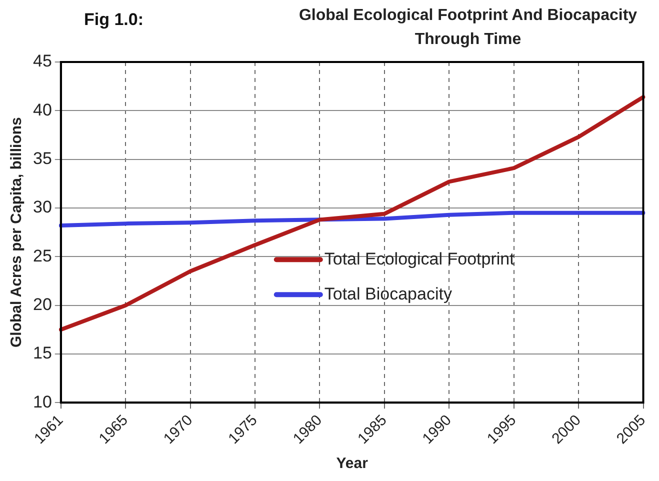 This screenshot has width=659, height=481. I want to click on y-tick-label: 10, so click(42, 402).